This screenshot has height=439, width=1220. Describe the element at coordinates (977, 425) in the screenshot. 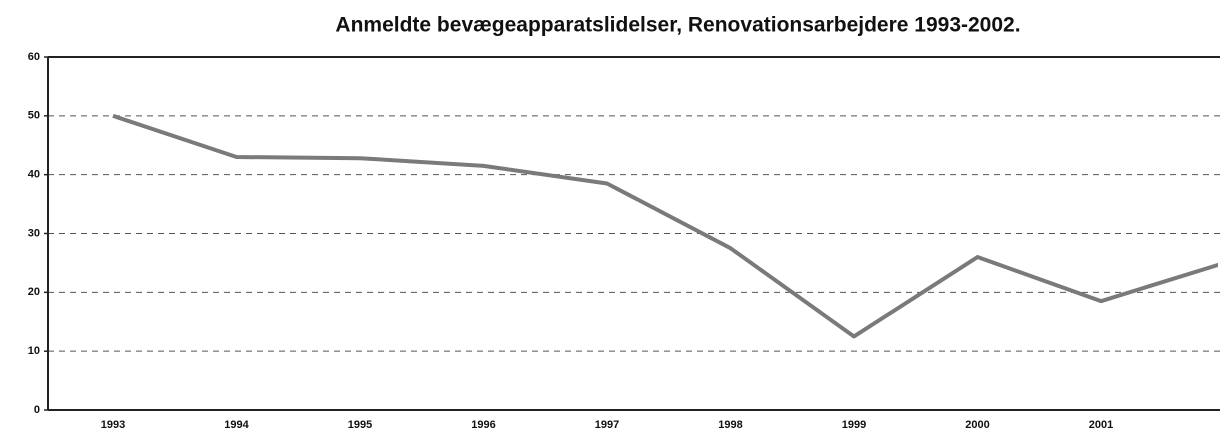

I see `x-tick-label: 2000` at that location.